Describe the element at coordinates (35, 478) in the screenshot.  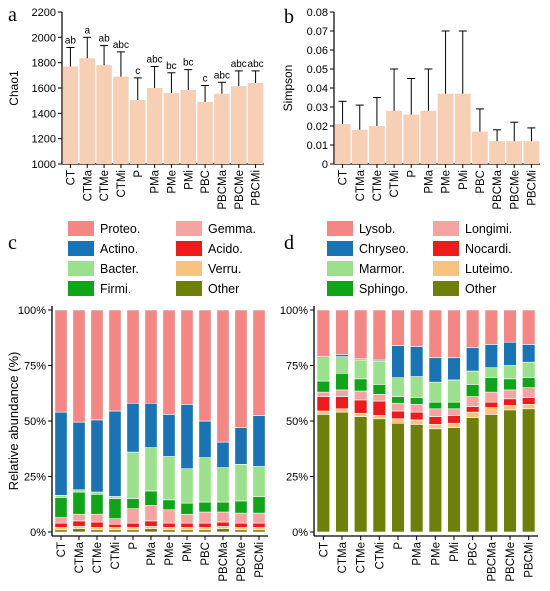
I see `phylum-y-tick-label: 25%` at that location.